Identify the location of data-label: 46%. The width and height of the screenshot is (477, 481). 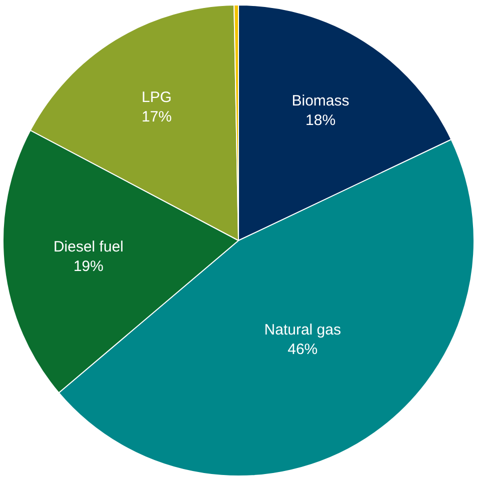
(303, 349).